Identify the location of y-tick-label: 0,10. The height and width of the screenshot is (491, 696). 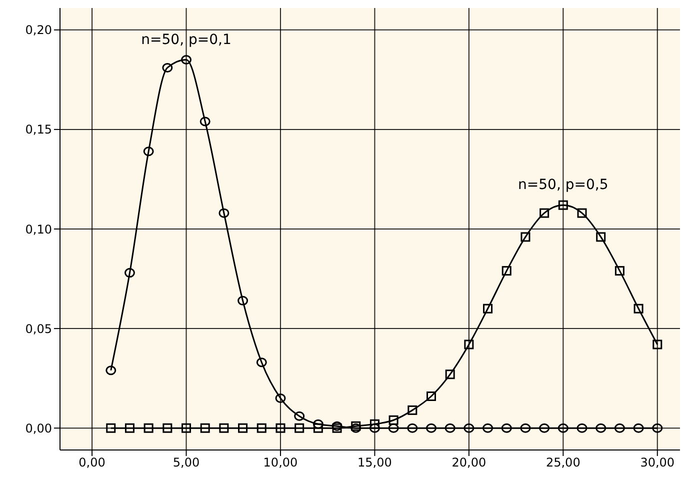
(38, 229).